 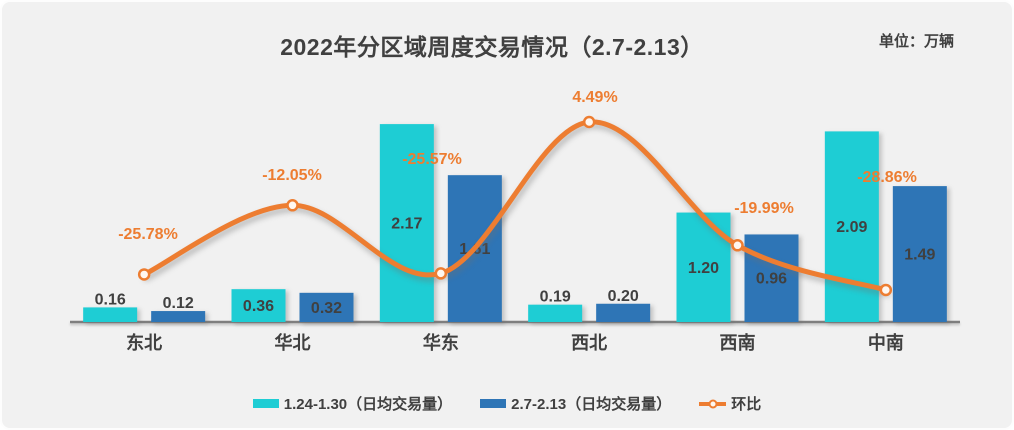 I want to click on trend-marker-华北, so click(x=292, y=205).